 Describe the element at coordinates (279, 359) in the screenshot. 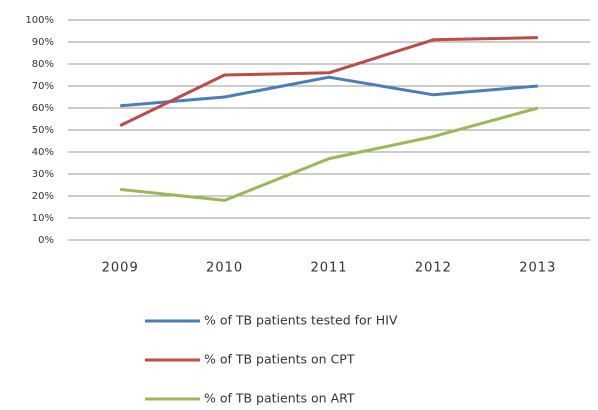

I see `legend-label: % of TB patients on CPT` at that location.